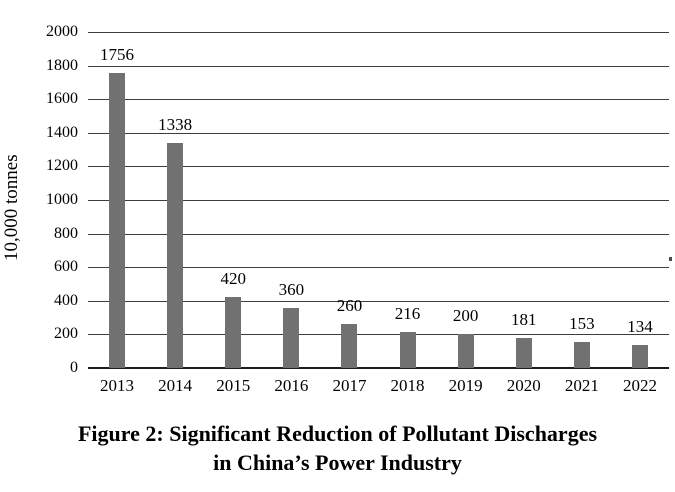 The image size is (675, 492). Describe the element at coordinates (640, 327) in the screenshot. I see `bar-value-label: 134` at that location.